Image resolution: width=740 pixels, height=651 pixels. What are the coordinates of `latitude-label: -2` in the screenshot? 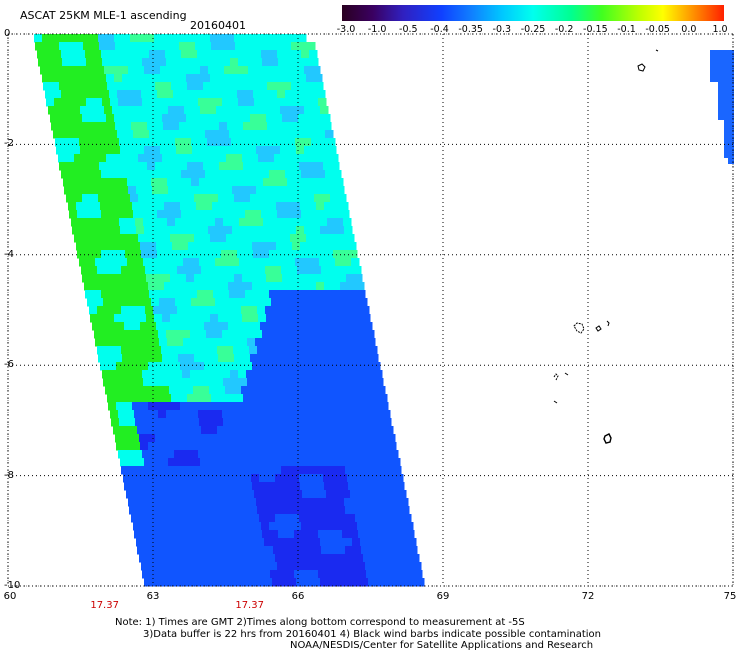 It's located at (9, 144).